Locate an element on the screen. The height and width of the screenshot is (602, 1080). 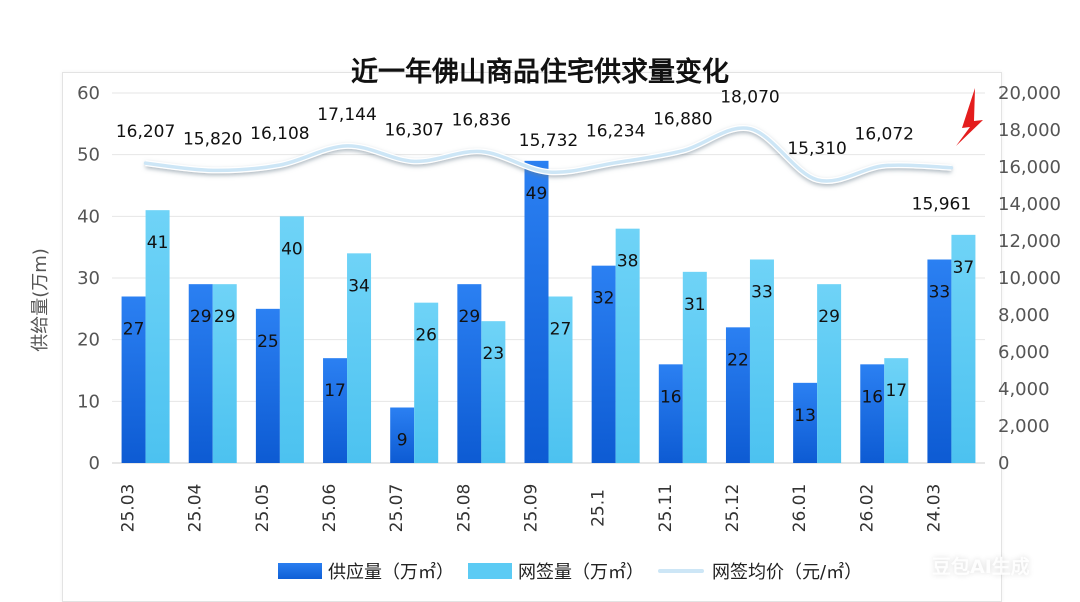
x-tick-label: 25.09 is located at coordinates (532, 508).